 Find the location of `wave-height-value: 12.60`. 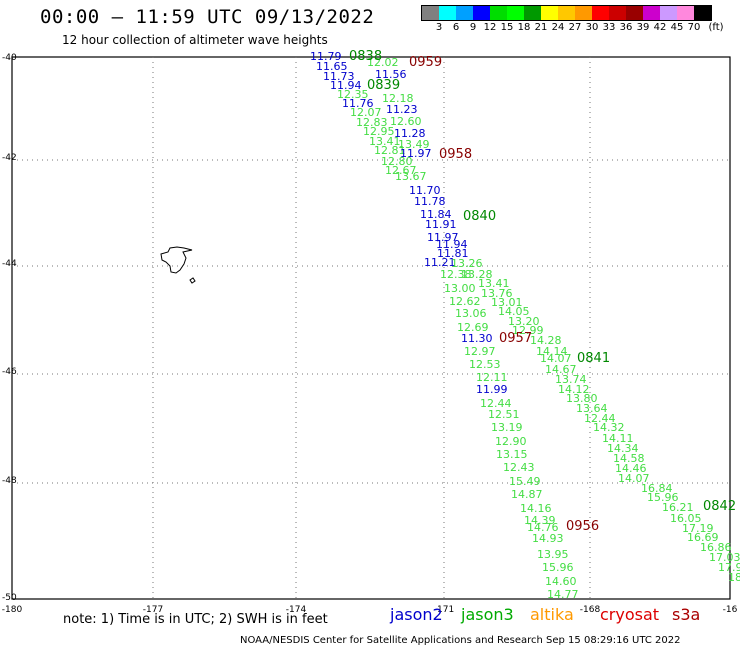

wave-height-value: 12.60 is located at coordinates (406, 121).